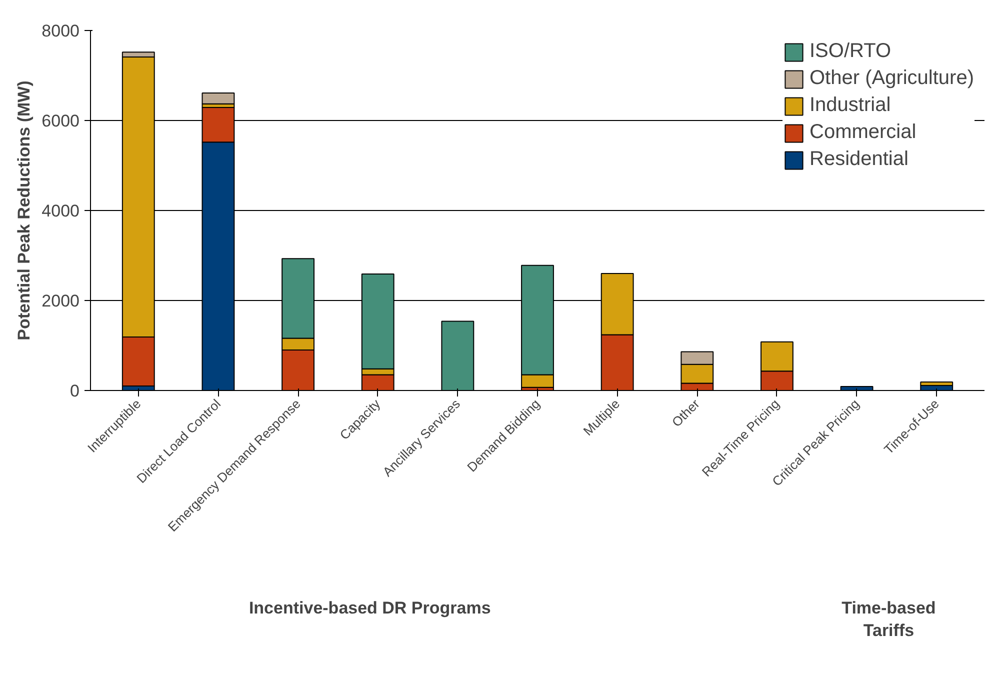 Image resolution: width=994 pixels, height=683 pixels. I want to click on legend-label: Industrial, so click(850, 105).